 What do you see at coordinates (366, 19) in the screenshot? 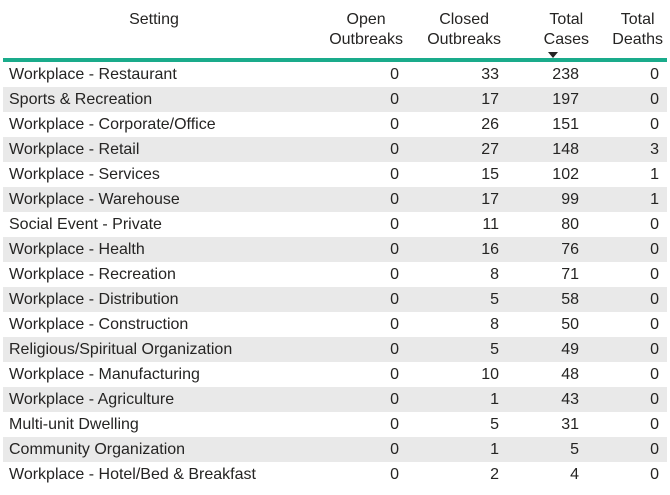
I see `column-header-open-line1: Open` at bounding box center [366, 19].